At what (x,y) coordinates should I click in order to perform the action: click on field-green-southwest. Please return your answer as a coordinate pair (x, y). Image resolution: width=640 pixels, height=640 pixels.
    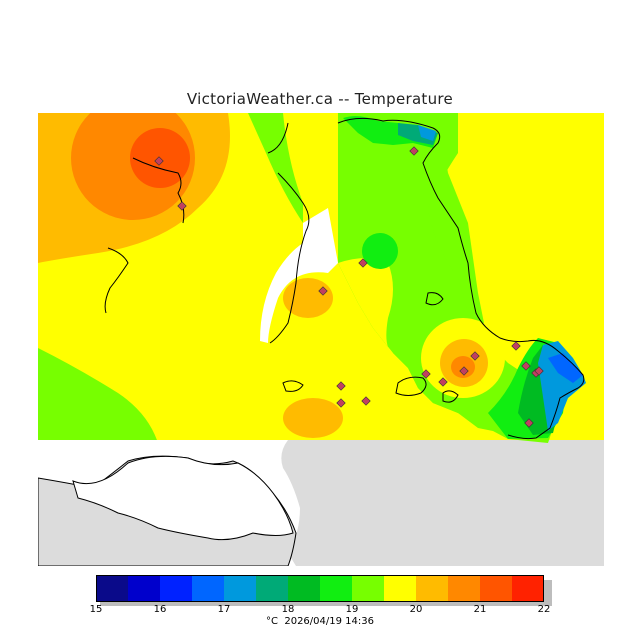
    Looking at the image, I should click on (97, 394).